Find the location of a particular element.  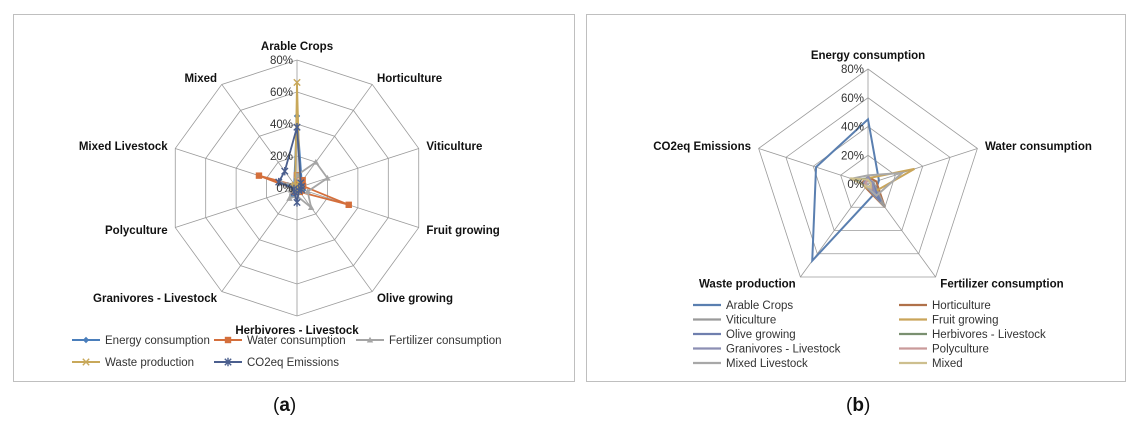

axis-label-olive-growing: Olive growing is located at coordinates (415, 299).